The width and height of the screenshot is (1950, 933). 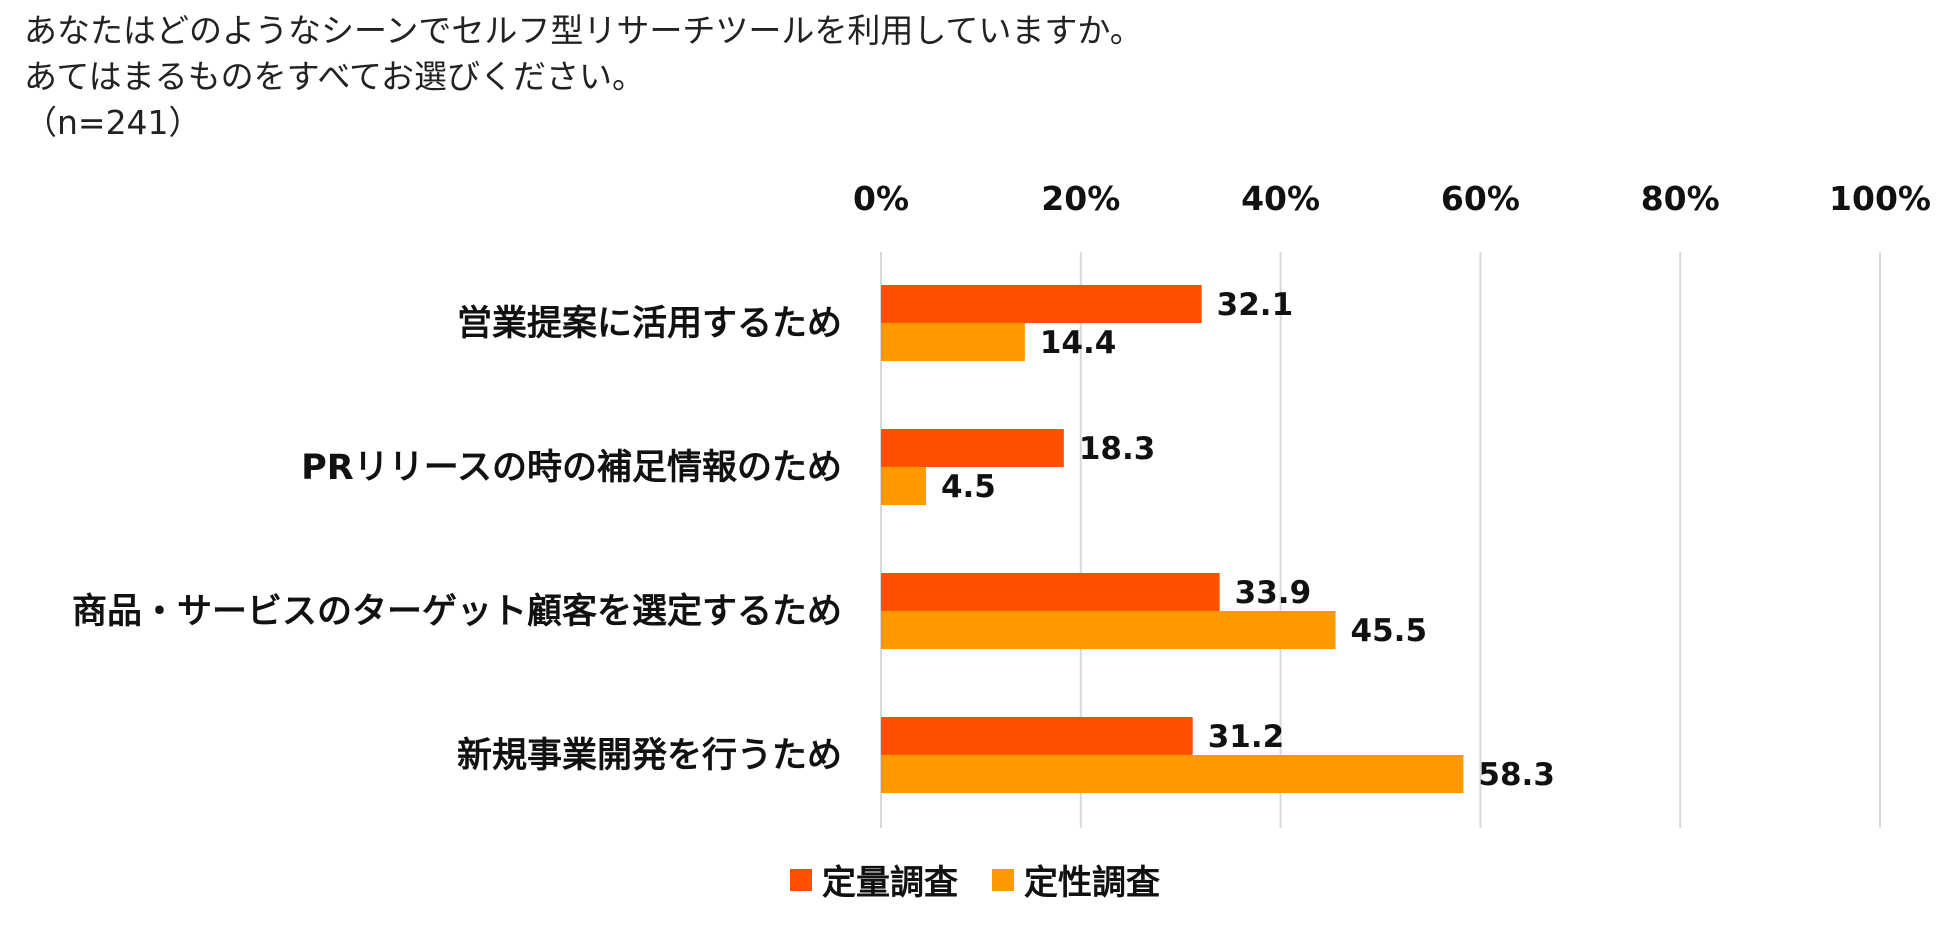 I want to click on legend: 定量調査 定性調査, so click(x=975, y=879).